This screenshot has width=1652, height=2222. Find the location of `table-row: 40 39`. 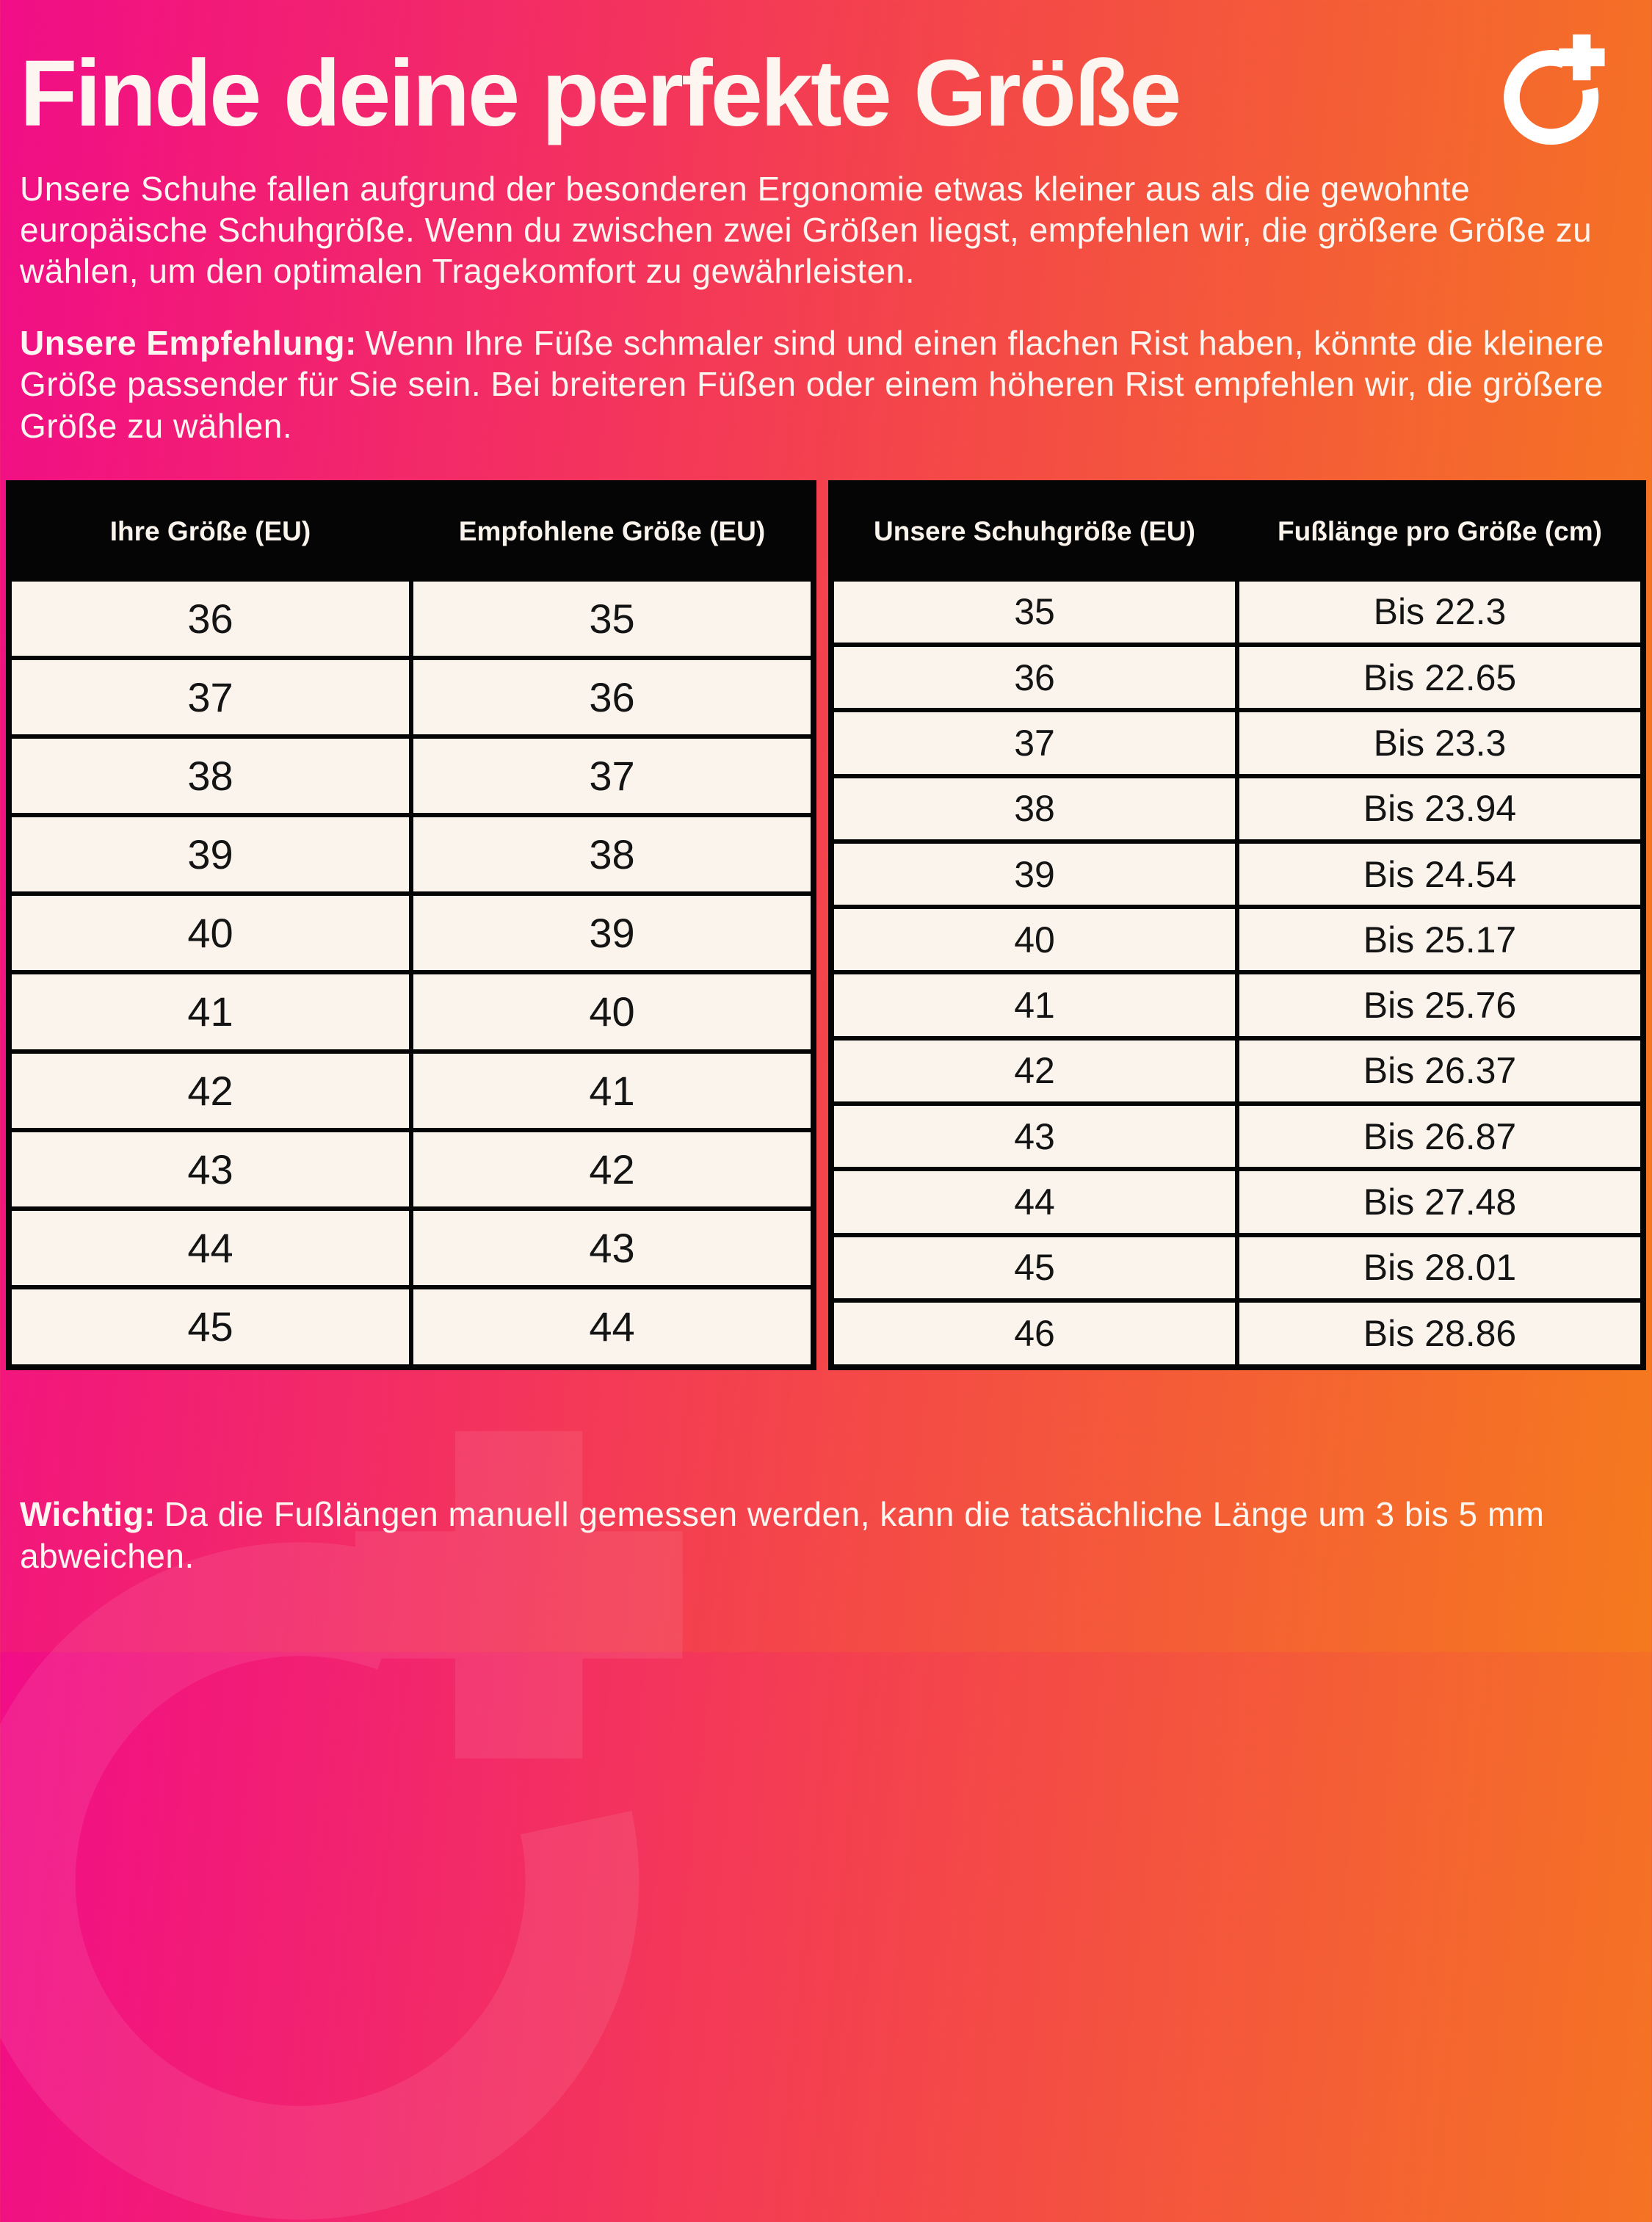

table-row: 40 39 is located at coordinates (411, 933).